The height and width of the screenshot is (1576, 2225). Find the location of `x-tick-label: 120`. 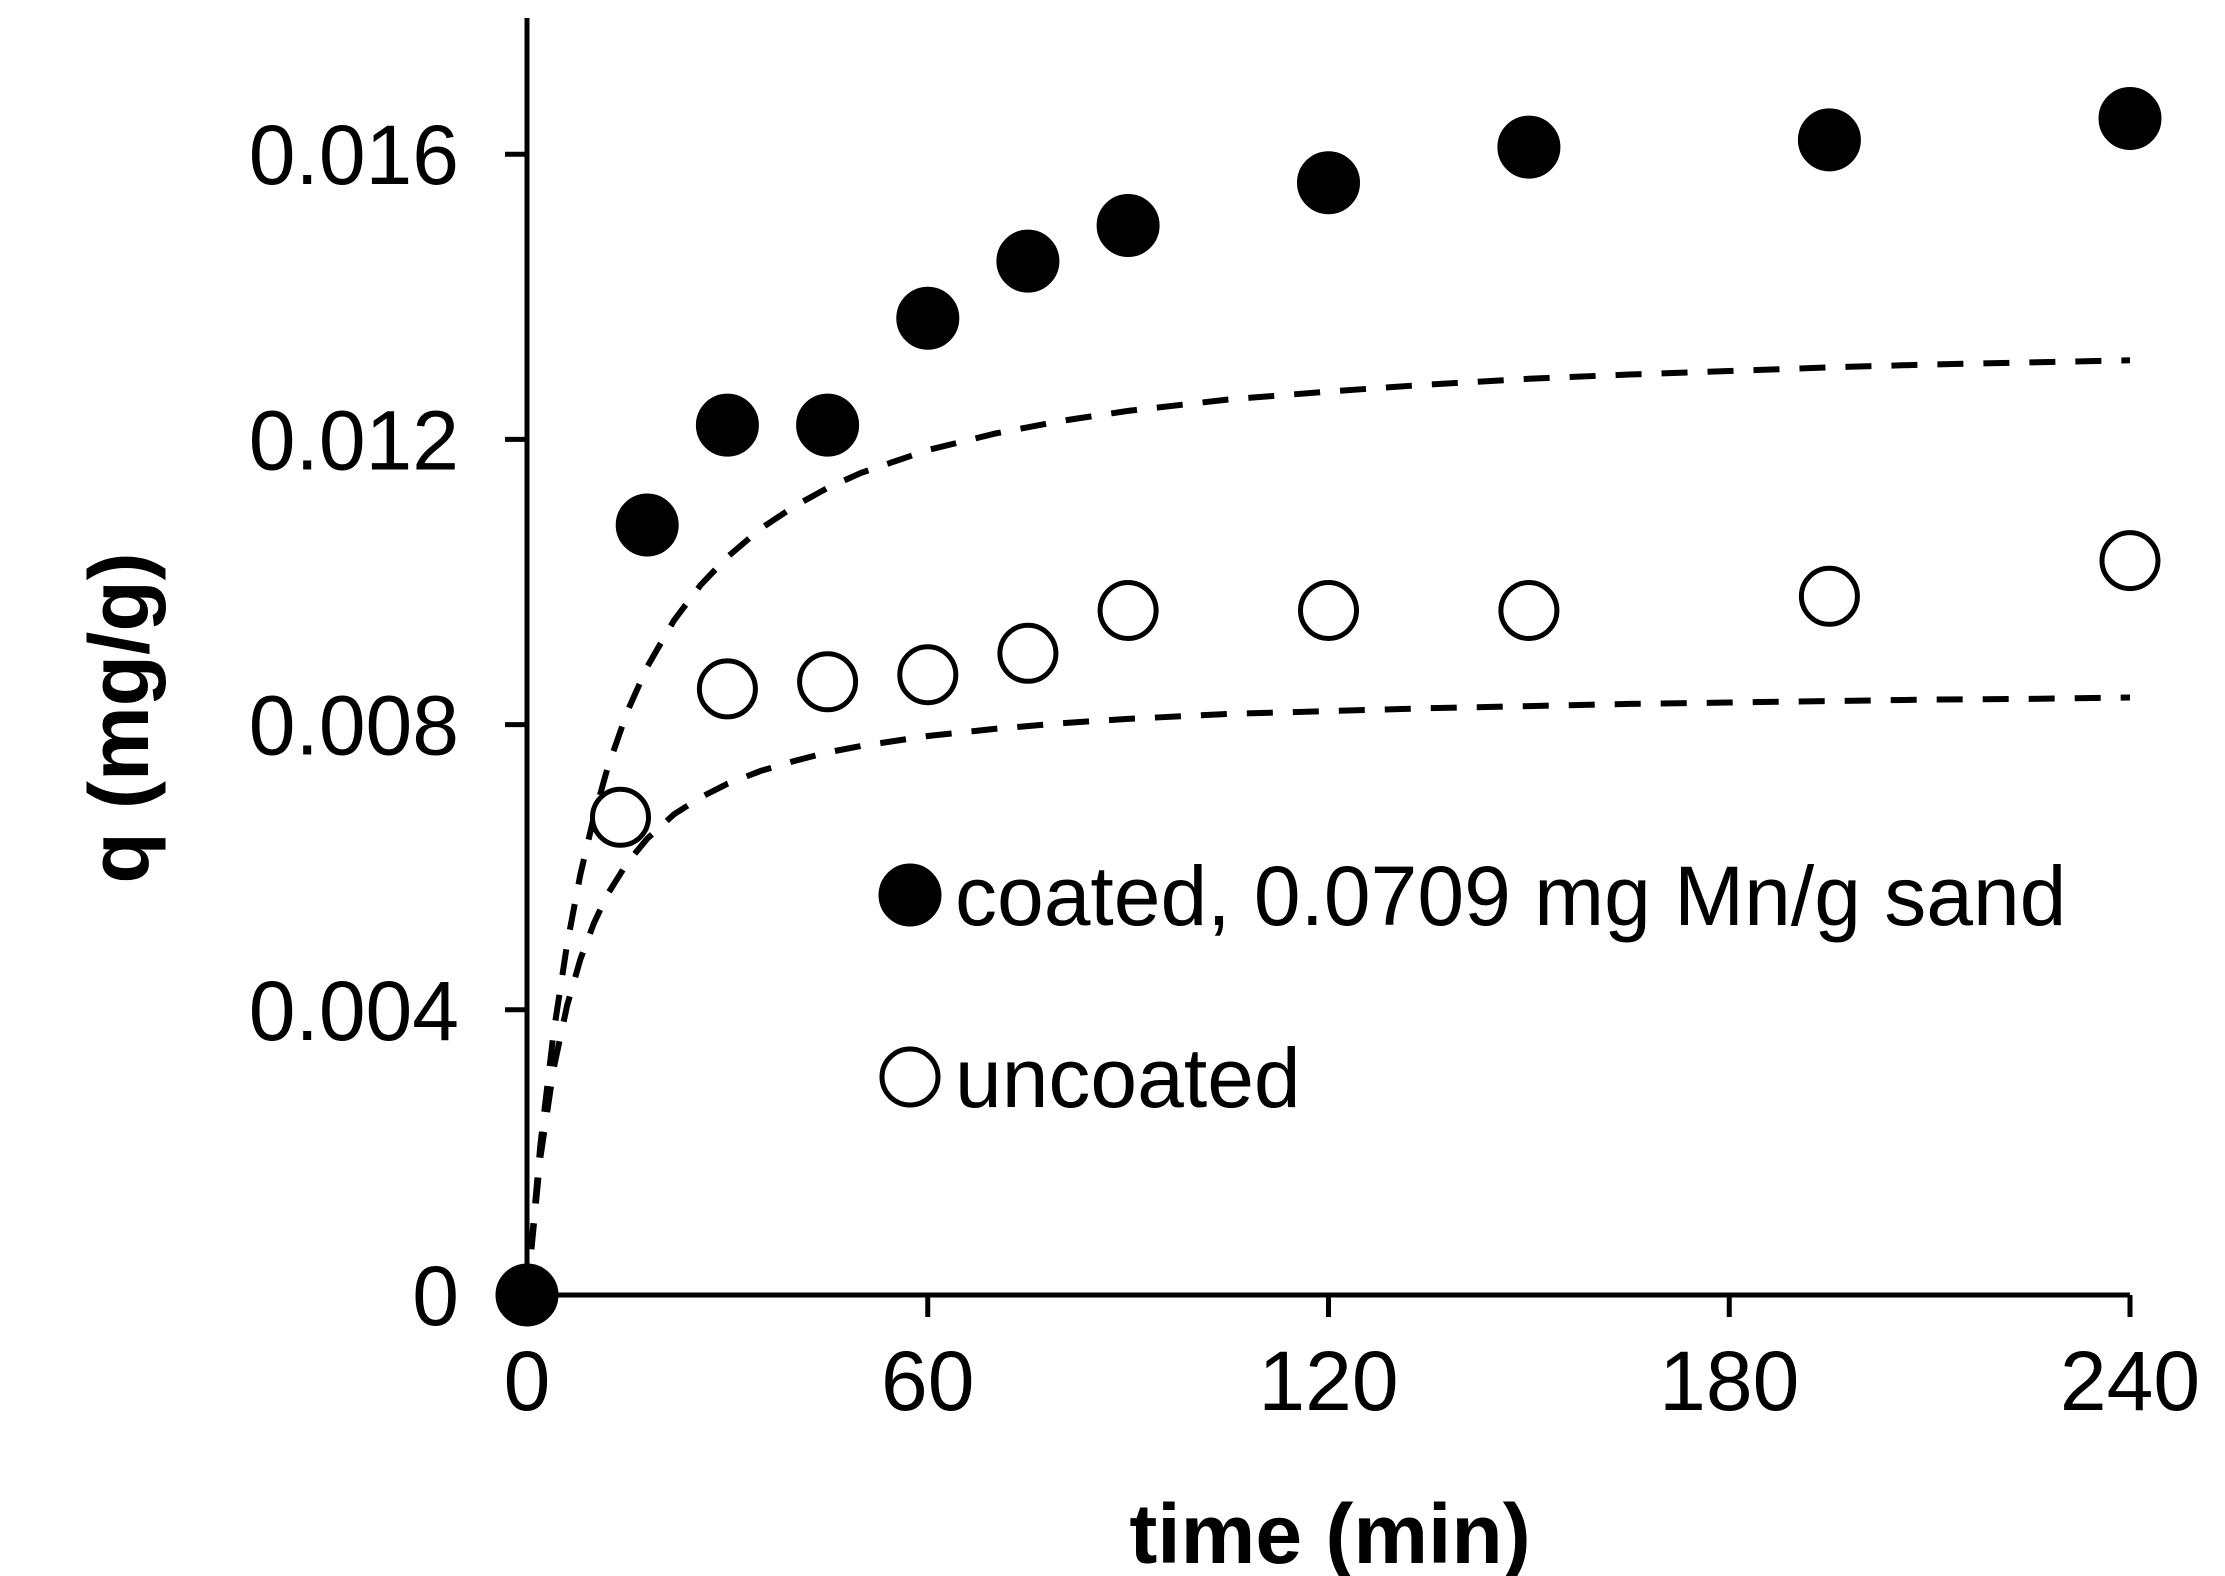

x-tick-label: 120 is located at coordinates (1328, 1381).